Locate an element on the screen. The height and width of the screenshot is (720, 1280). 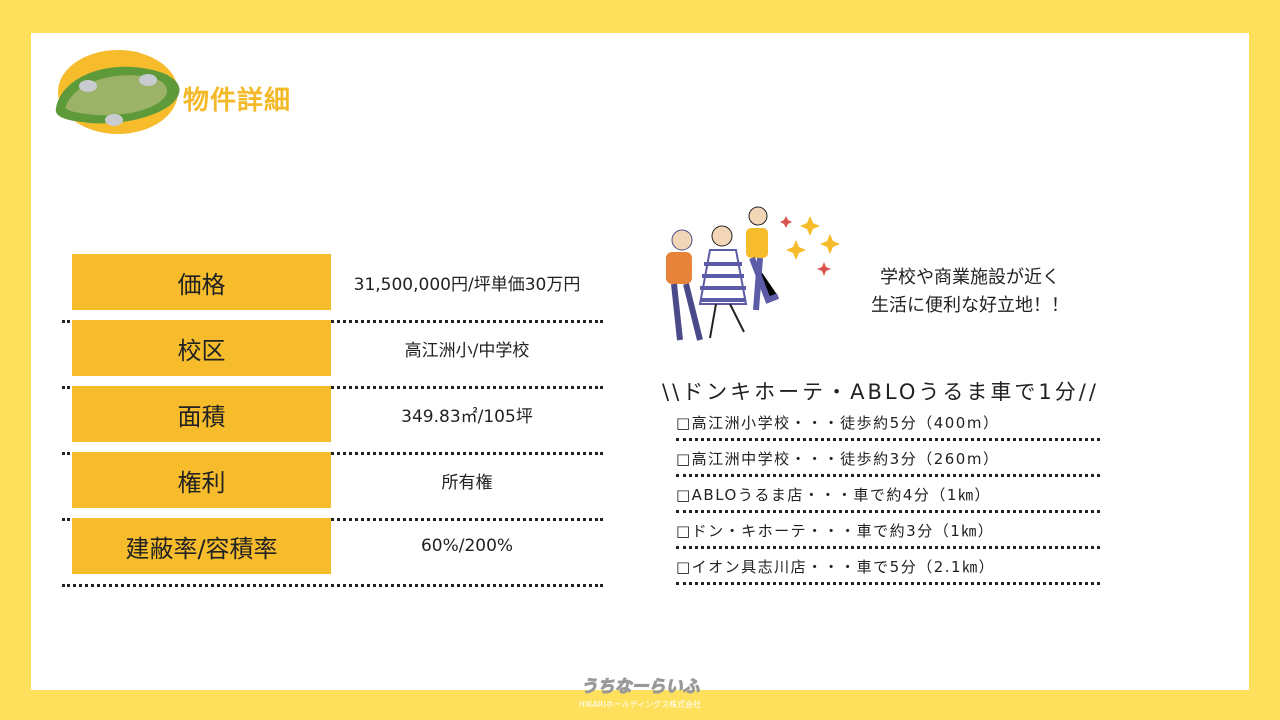
dancing-people-icon is located at coordinates (753, 273).